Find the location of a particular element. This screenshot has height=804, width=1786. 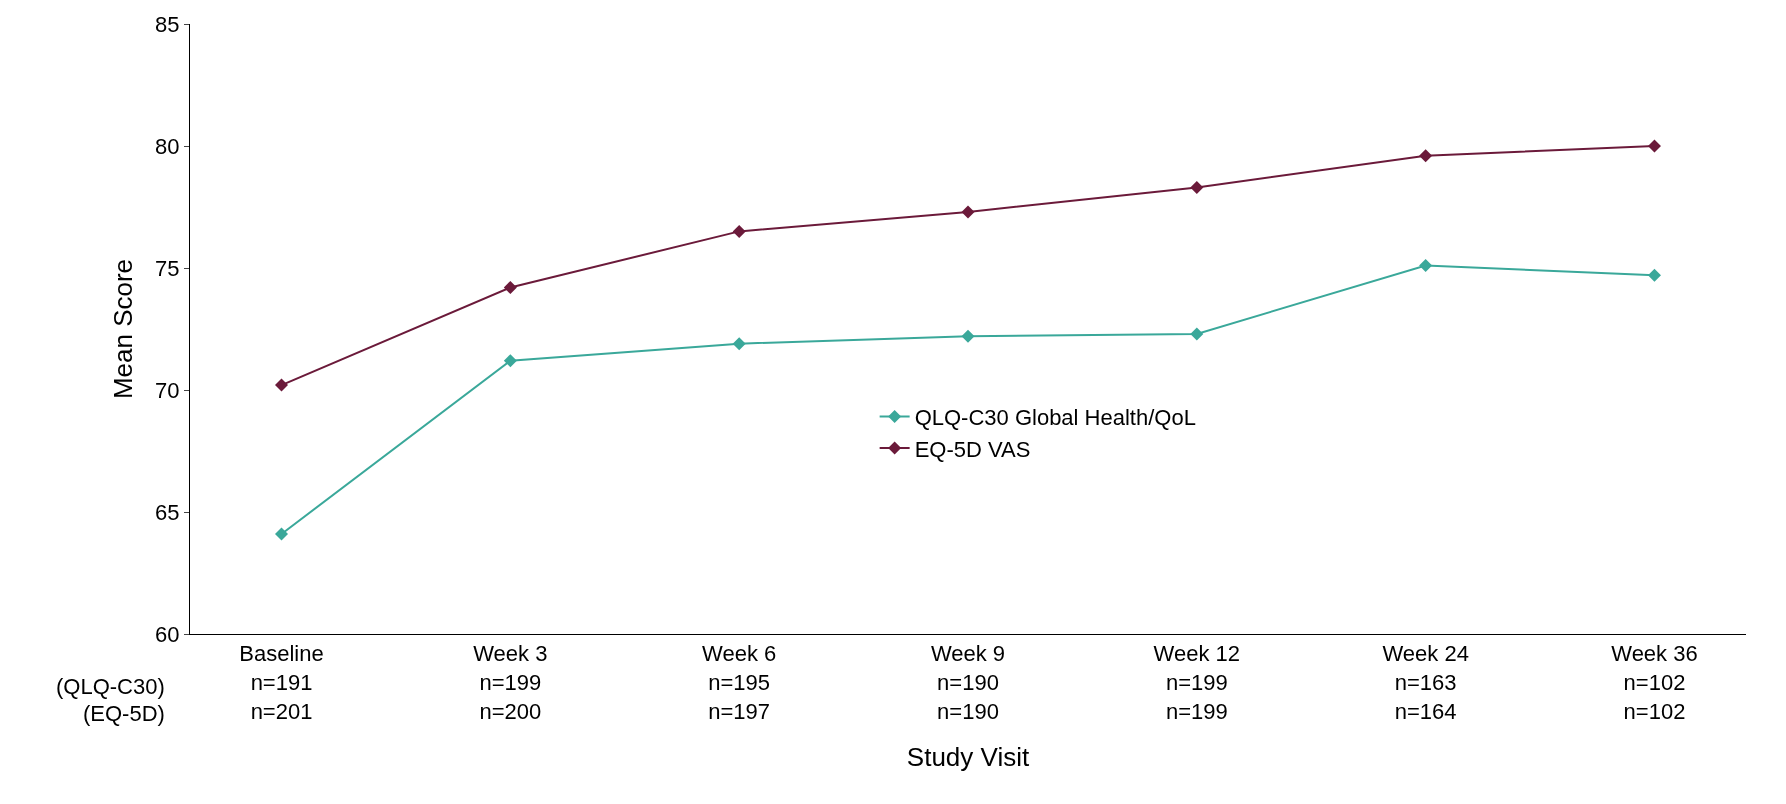

x-tick-label: Week 24 n=163 n=164 is located at coordinates (1425, 682).